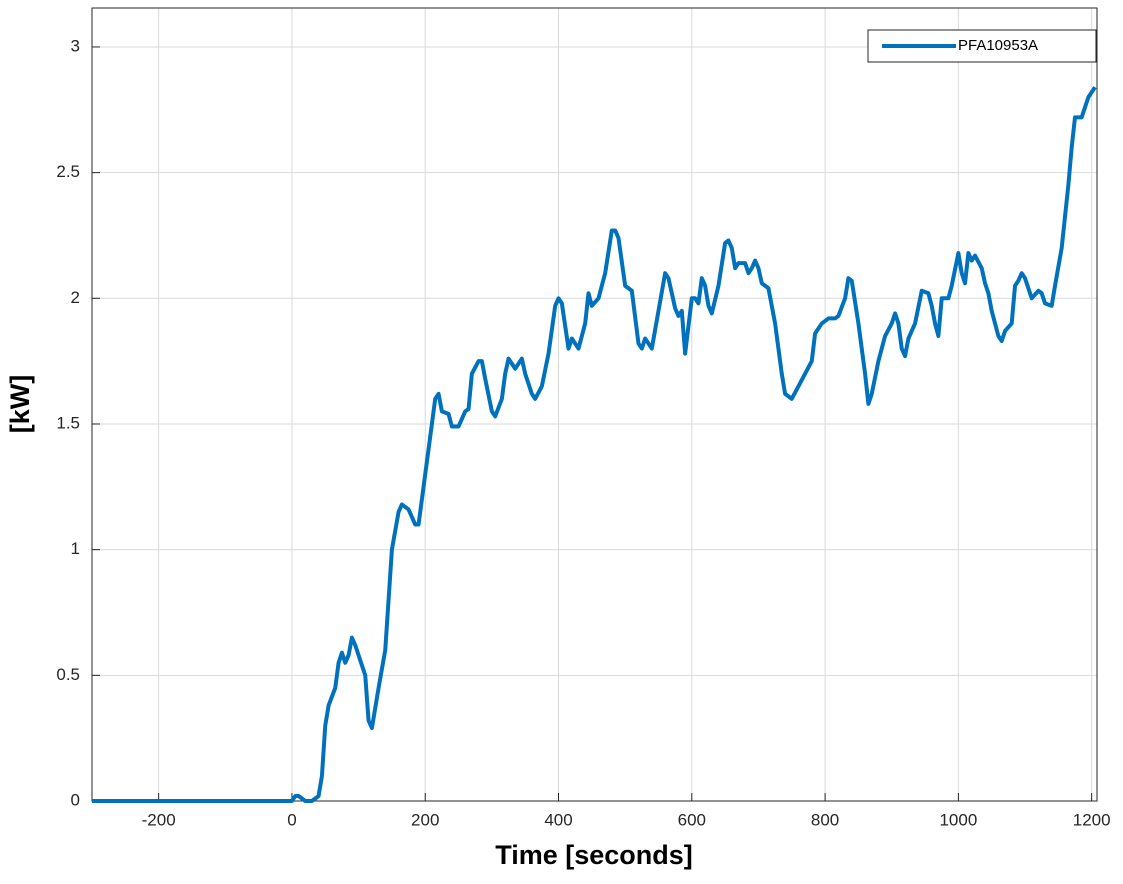 The height and width of the screenshot is (884, 1123). What do you see at coordinates (558, 819) in the screenshot?
I see `x-tick-label: 400` at bounding box center [558, 819].